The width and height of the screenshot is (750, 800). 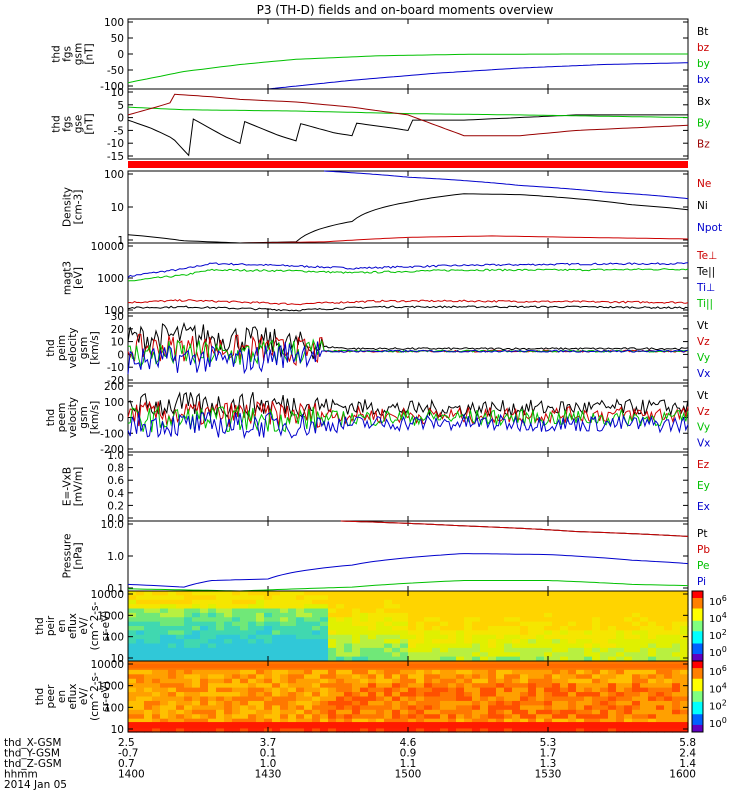 I want to click on y-axis-label-line: thd, so click(x=57, y=53).